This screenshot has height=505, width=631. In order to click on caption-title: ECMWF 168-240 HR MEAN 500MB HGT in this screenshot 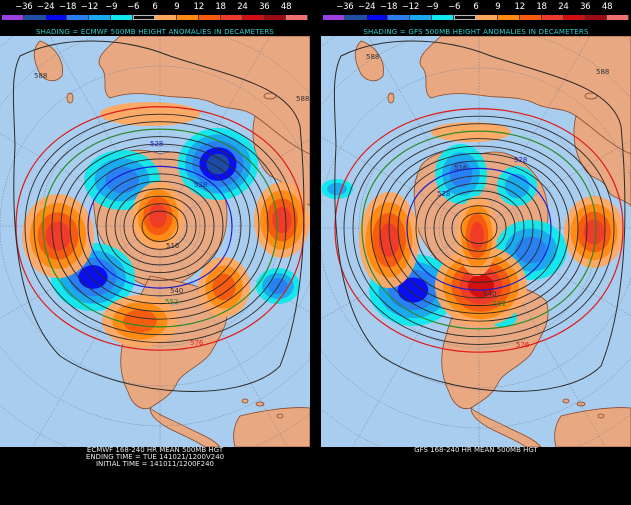, I will do `click(155, 450)`.